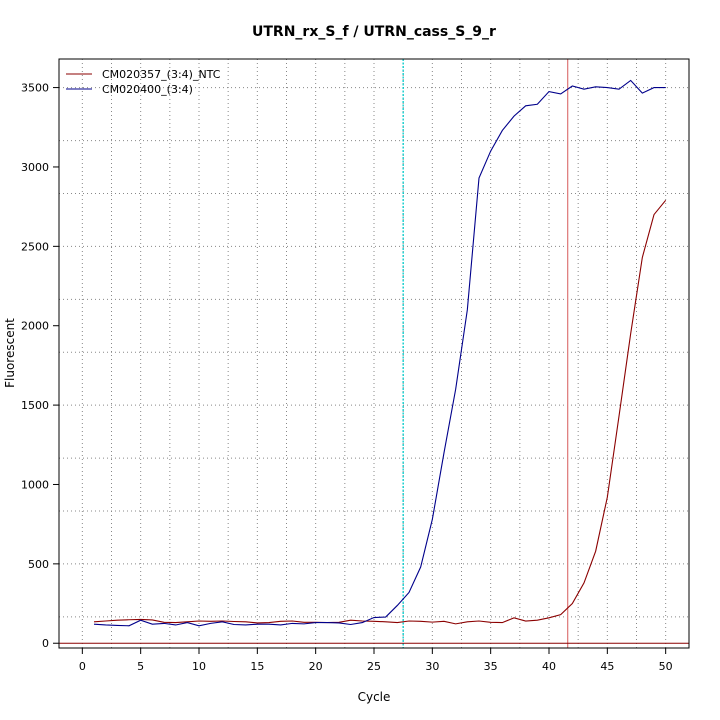 Image resolution: width=720 pixels, height=720 pixels. I want to click on x-axis: 0 5 10 15 20 25 30 35 40 45 50, so click(376, 660).